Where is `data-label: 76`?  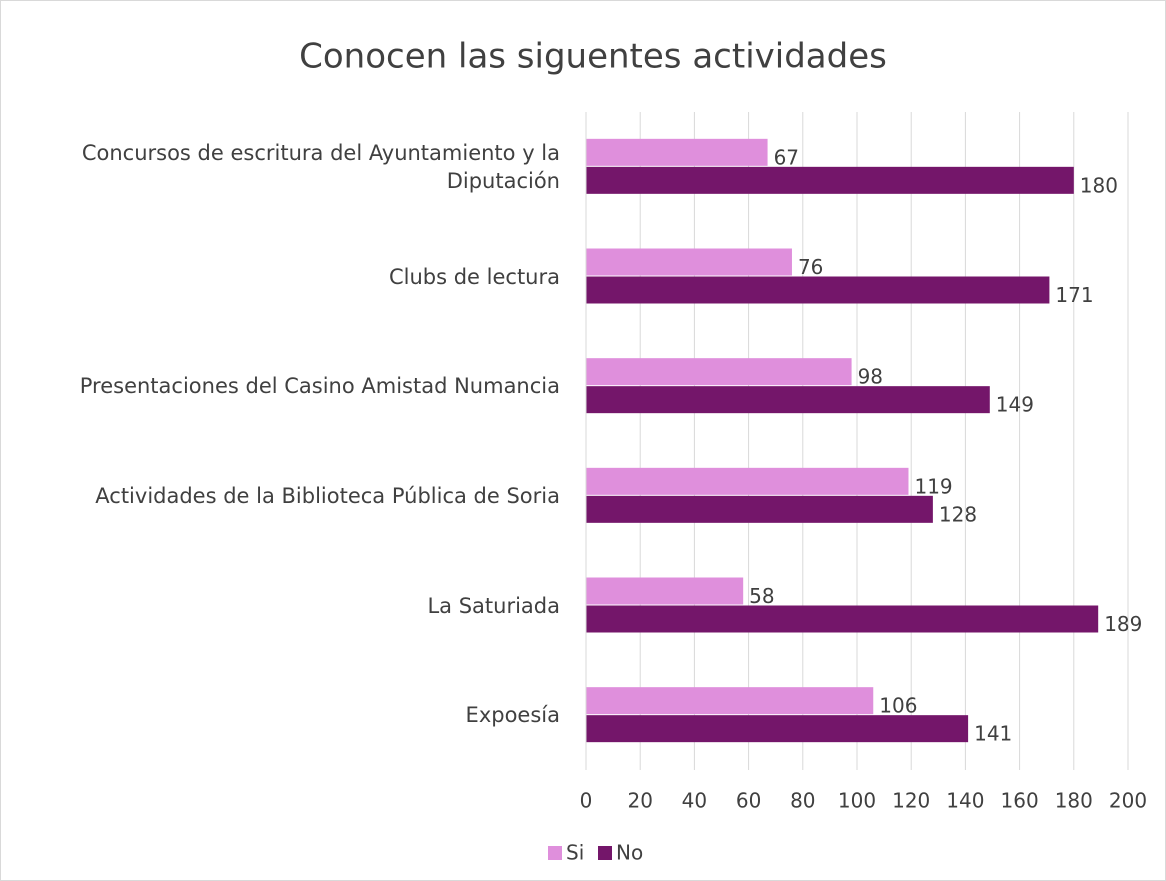 data-label: 76 is located at coordinates (810, 267).